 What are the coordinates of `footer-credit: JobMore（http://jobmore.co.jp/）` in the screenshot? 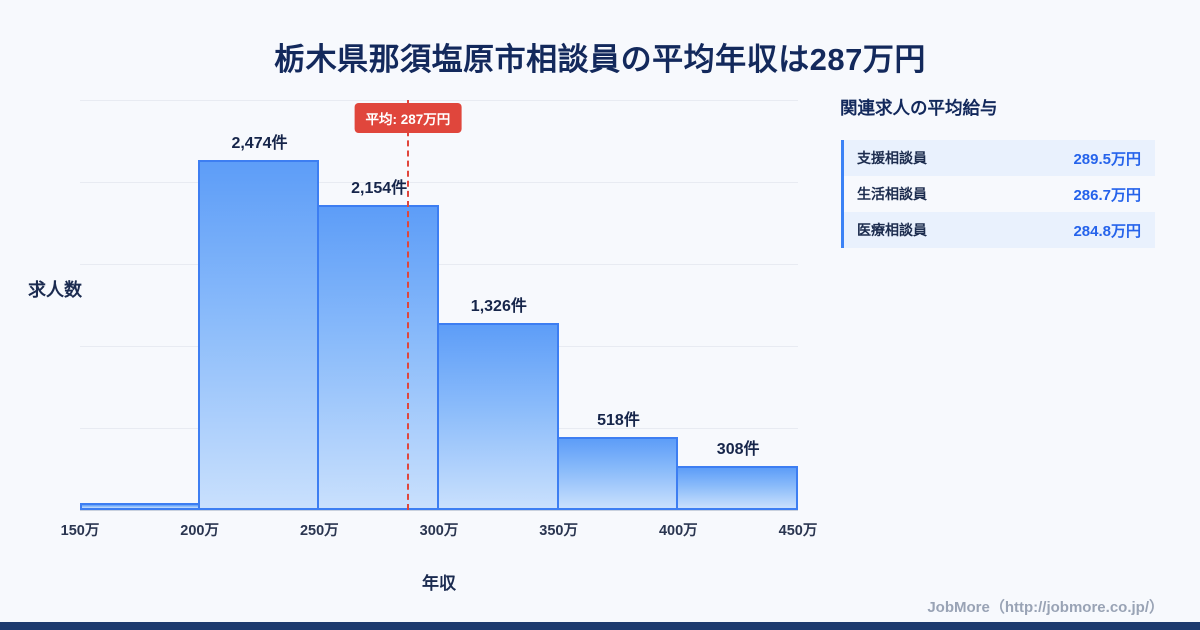 It's located at (1045, 607).